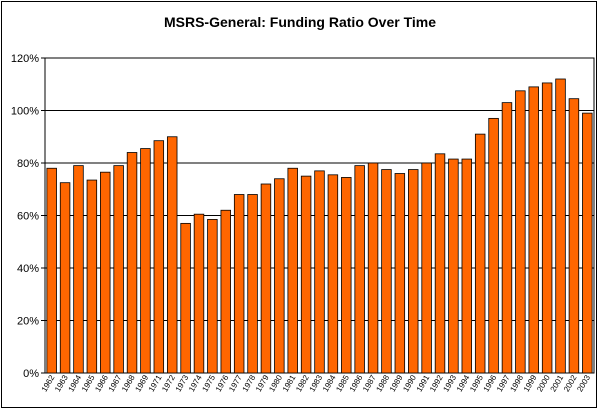  What do you see at coordinates (333, 274) in the screenshot?
I see `bar-1984` at bounding box center [333, 274].